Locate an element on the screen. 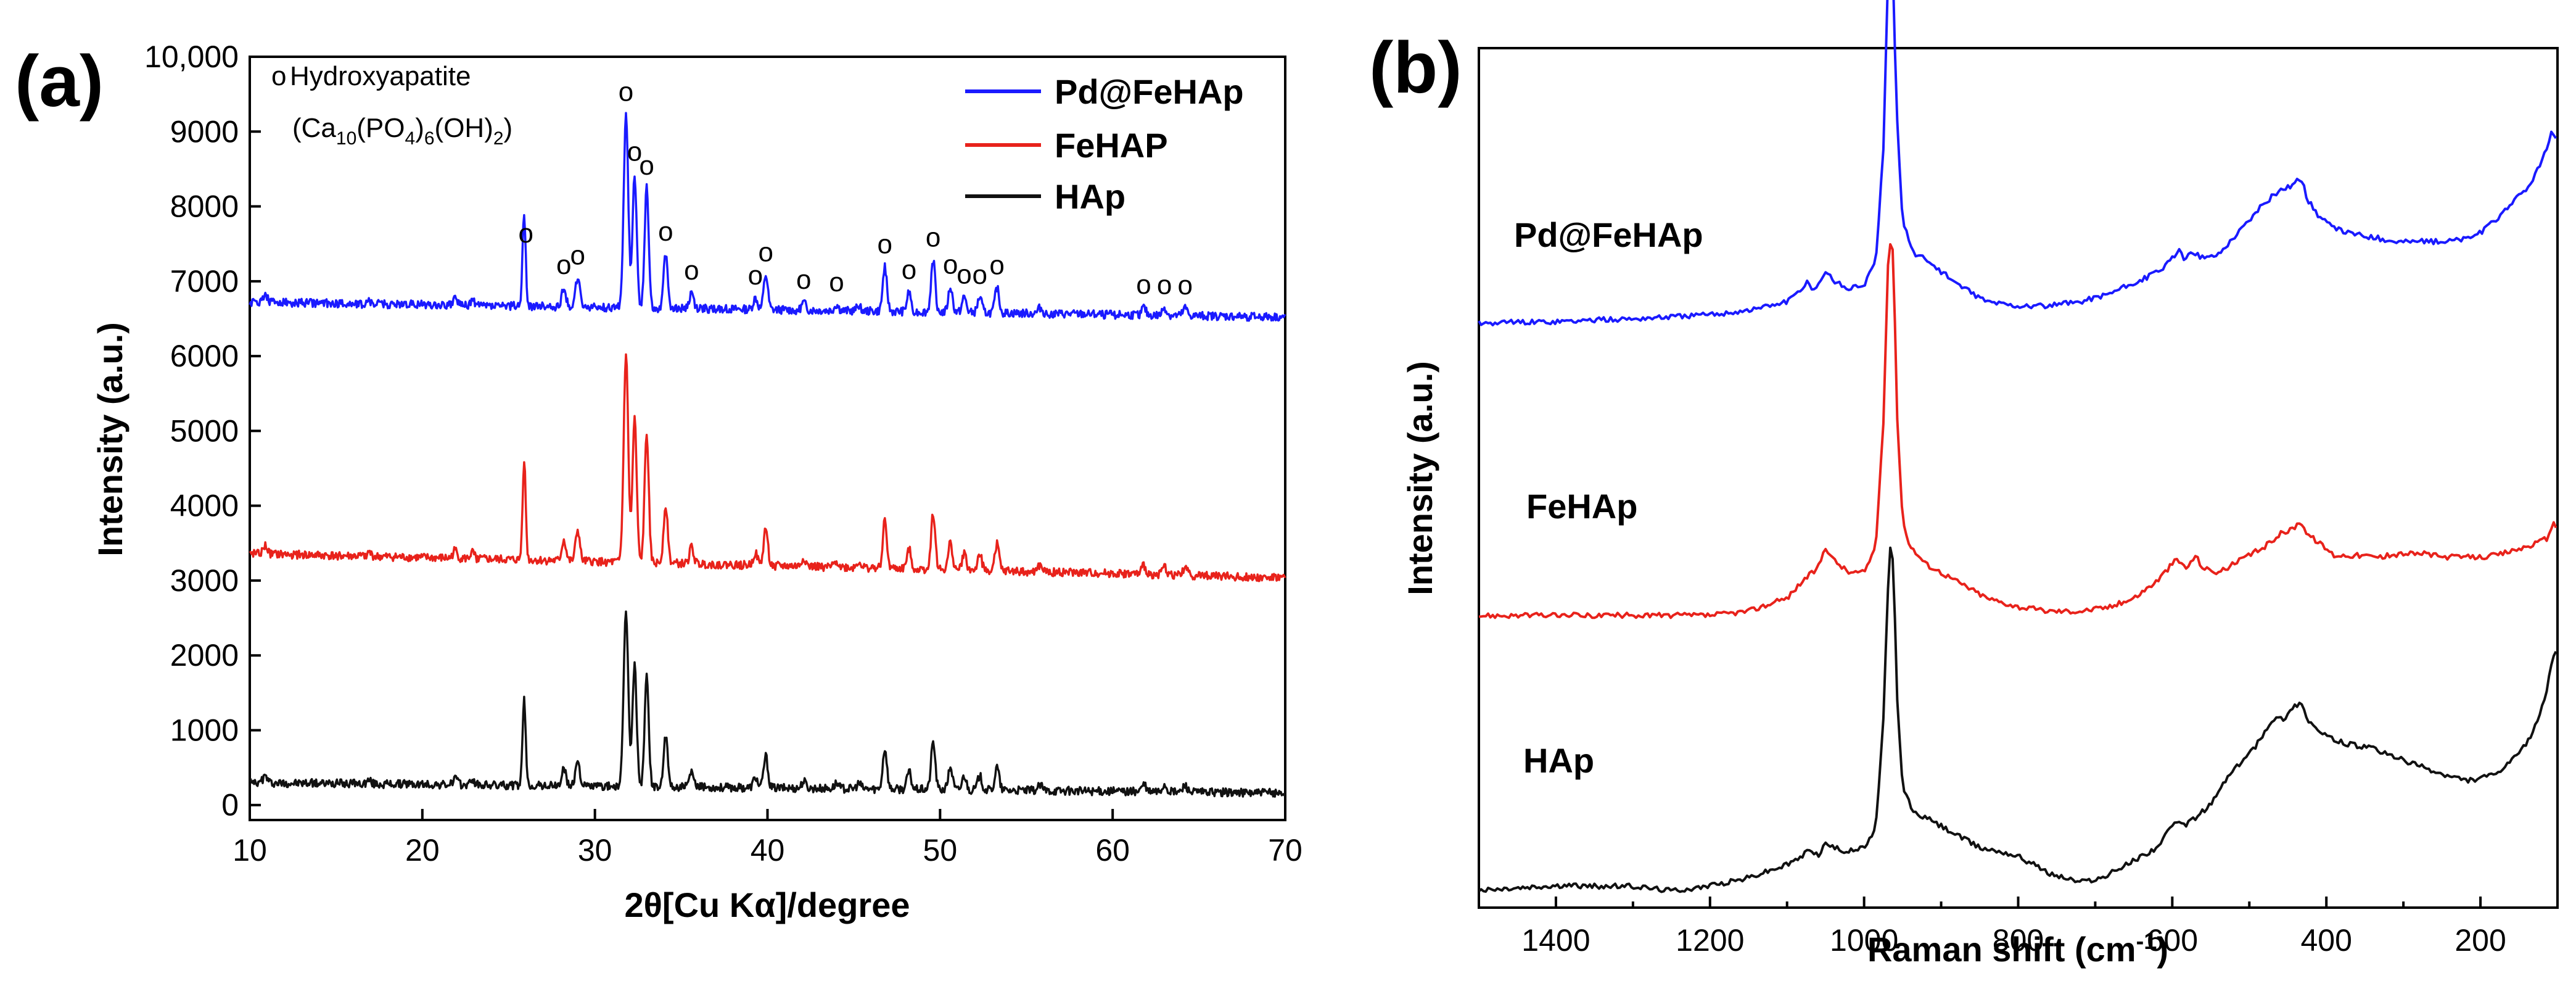 Image resolution: width=2576 pixels, height=986 pixels. x-tick-label-a: 60 is located at coordinates (1112, 850).